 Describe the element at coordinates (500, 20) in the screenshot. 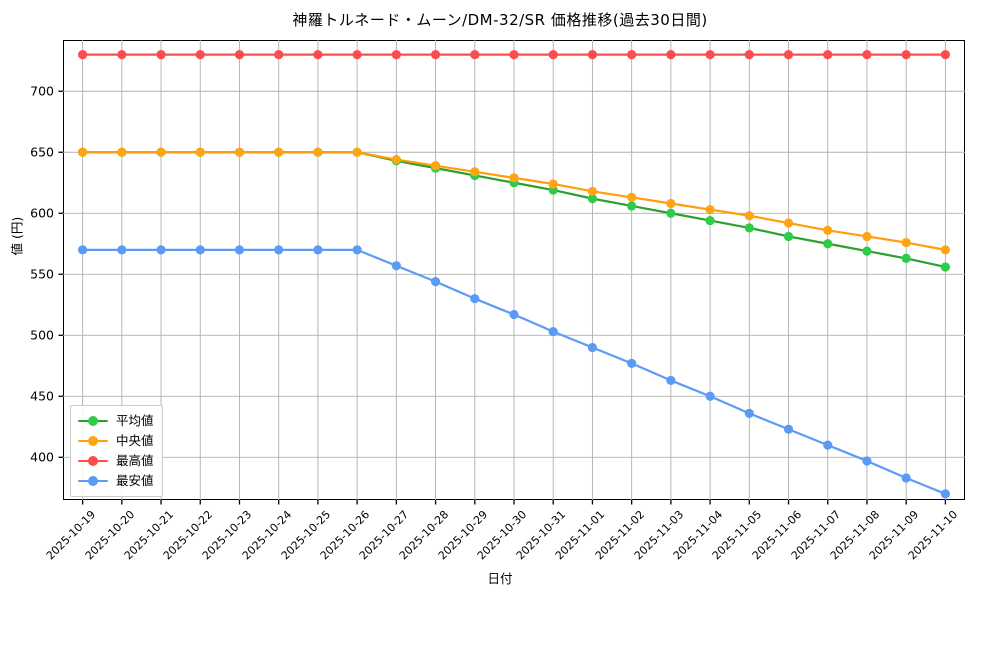

I see `chart-title: 神羅トルネード・ムーン/DM-32/SR 価格推移(過去30日間)` at that location.